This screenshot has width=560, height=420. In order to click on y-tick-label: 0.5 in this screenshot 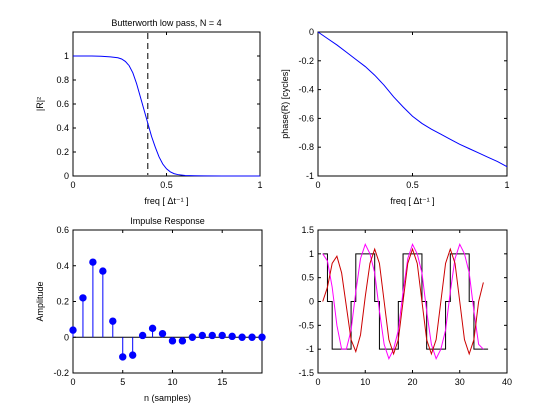, I will do `click(307, 278)`.